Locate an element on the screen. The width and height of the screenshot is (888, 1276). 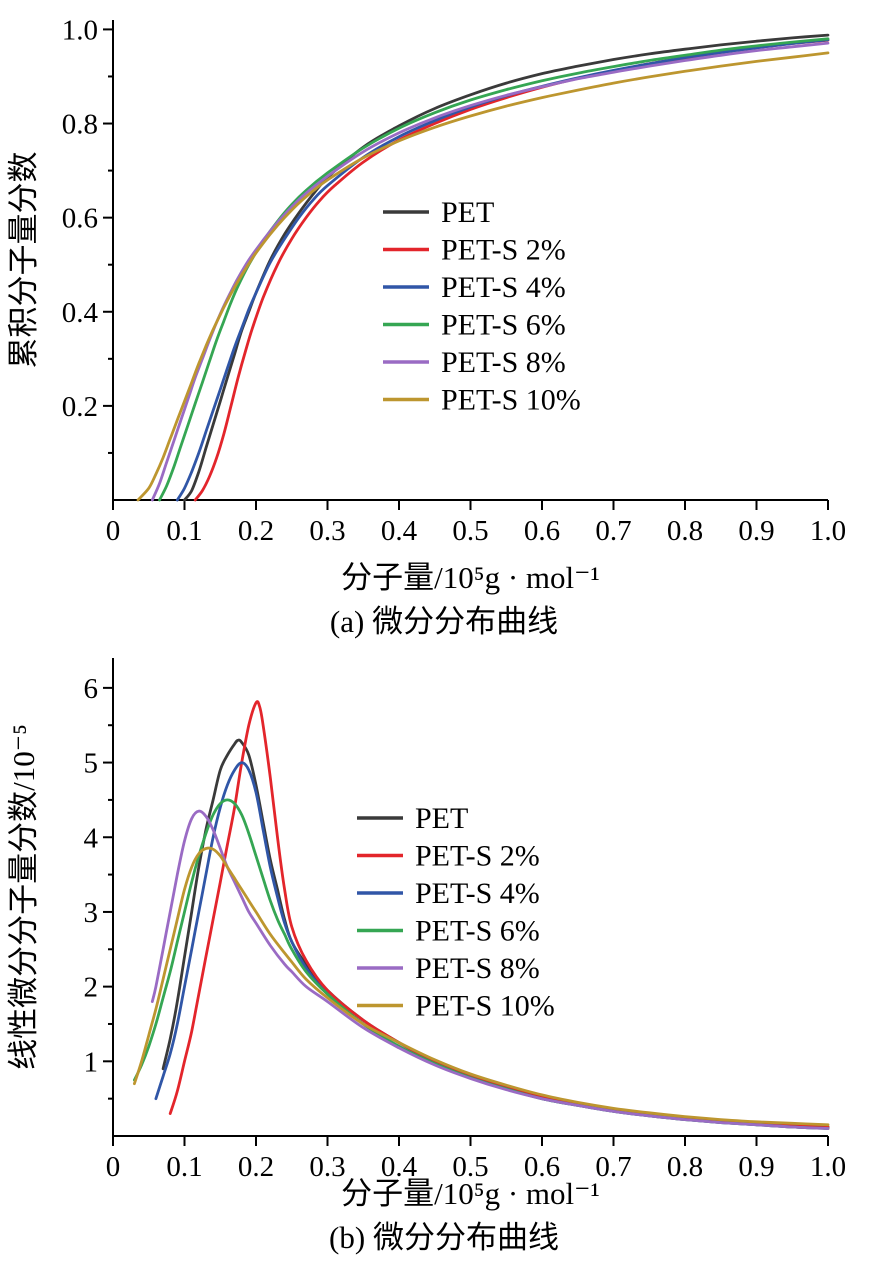
y-axis-label: 累积分子量分数 is located at coordinates (23, 260).